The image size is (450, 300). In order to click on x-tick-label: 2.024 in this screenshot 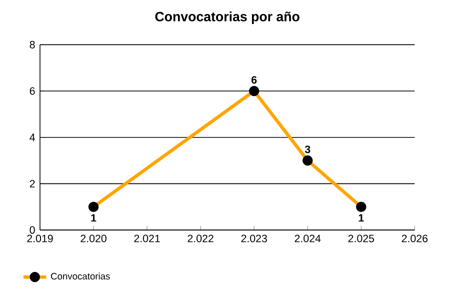, I will do `click(307, 238)`.